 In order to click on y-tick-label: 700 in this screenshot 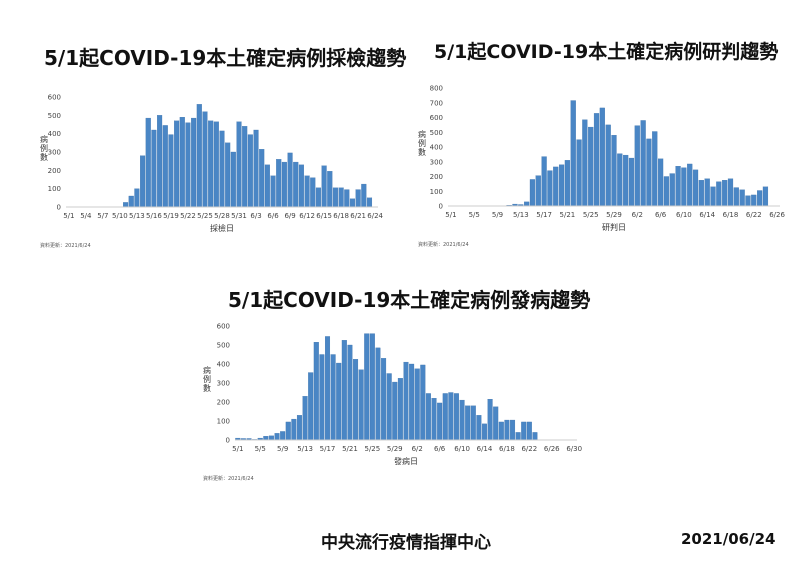, I will do `click(436, 103)`.